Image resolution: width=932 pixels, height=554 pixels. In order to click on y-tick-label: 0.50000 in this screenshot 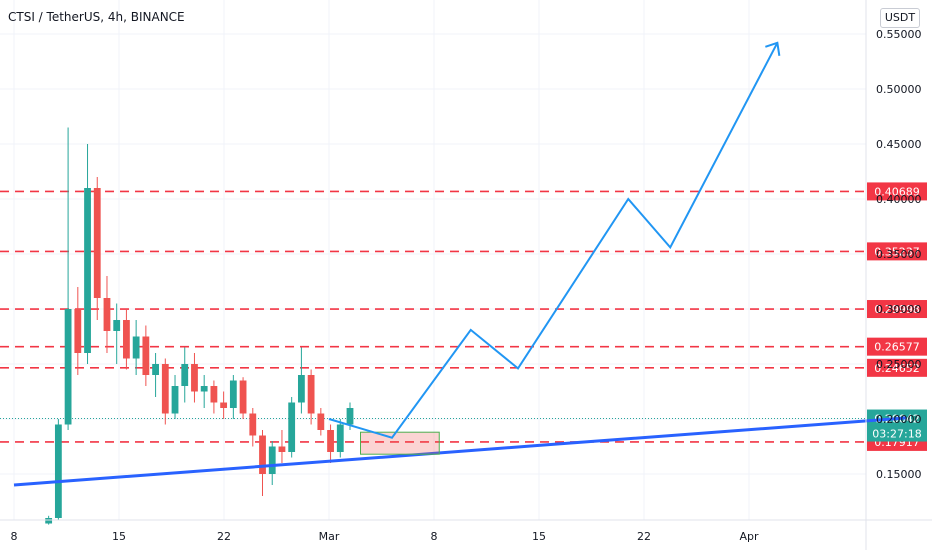, I will do `click(899, 89)`.